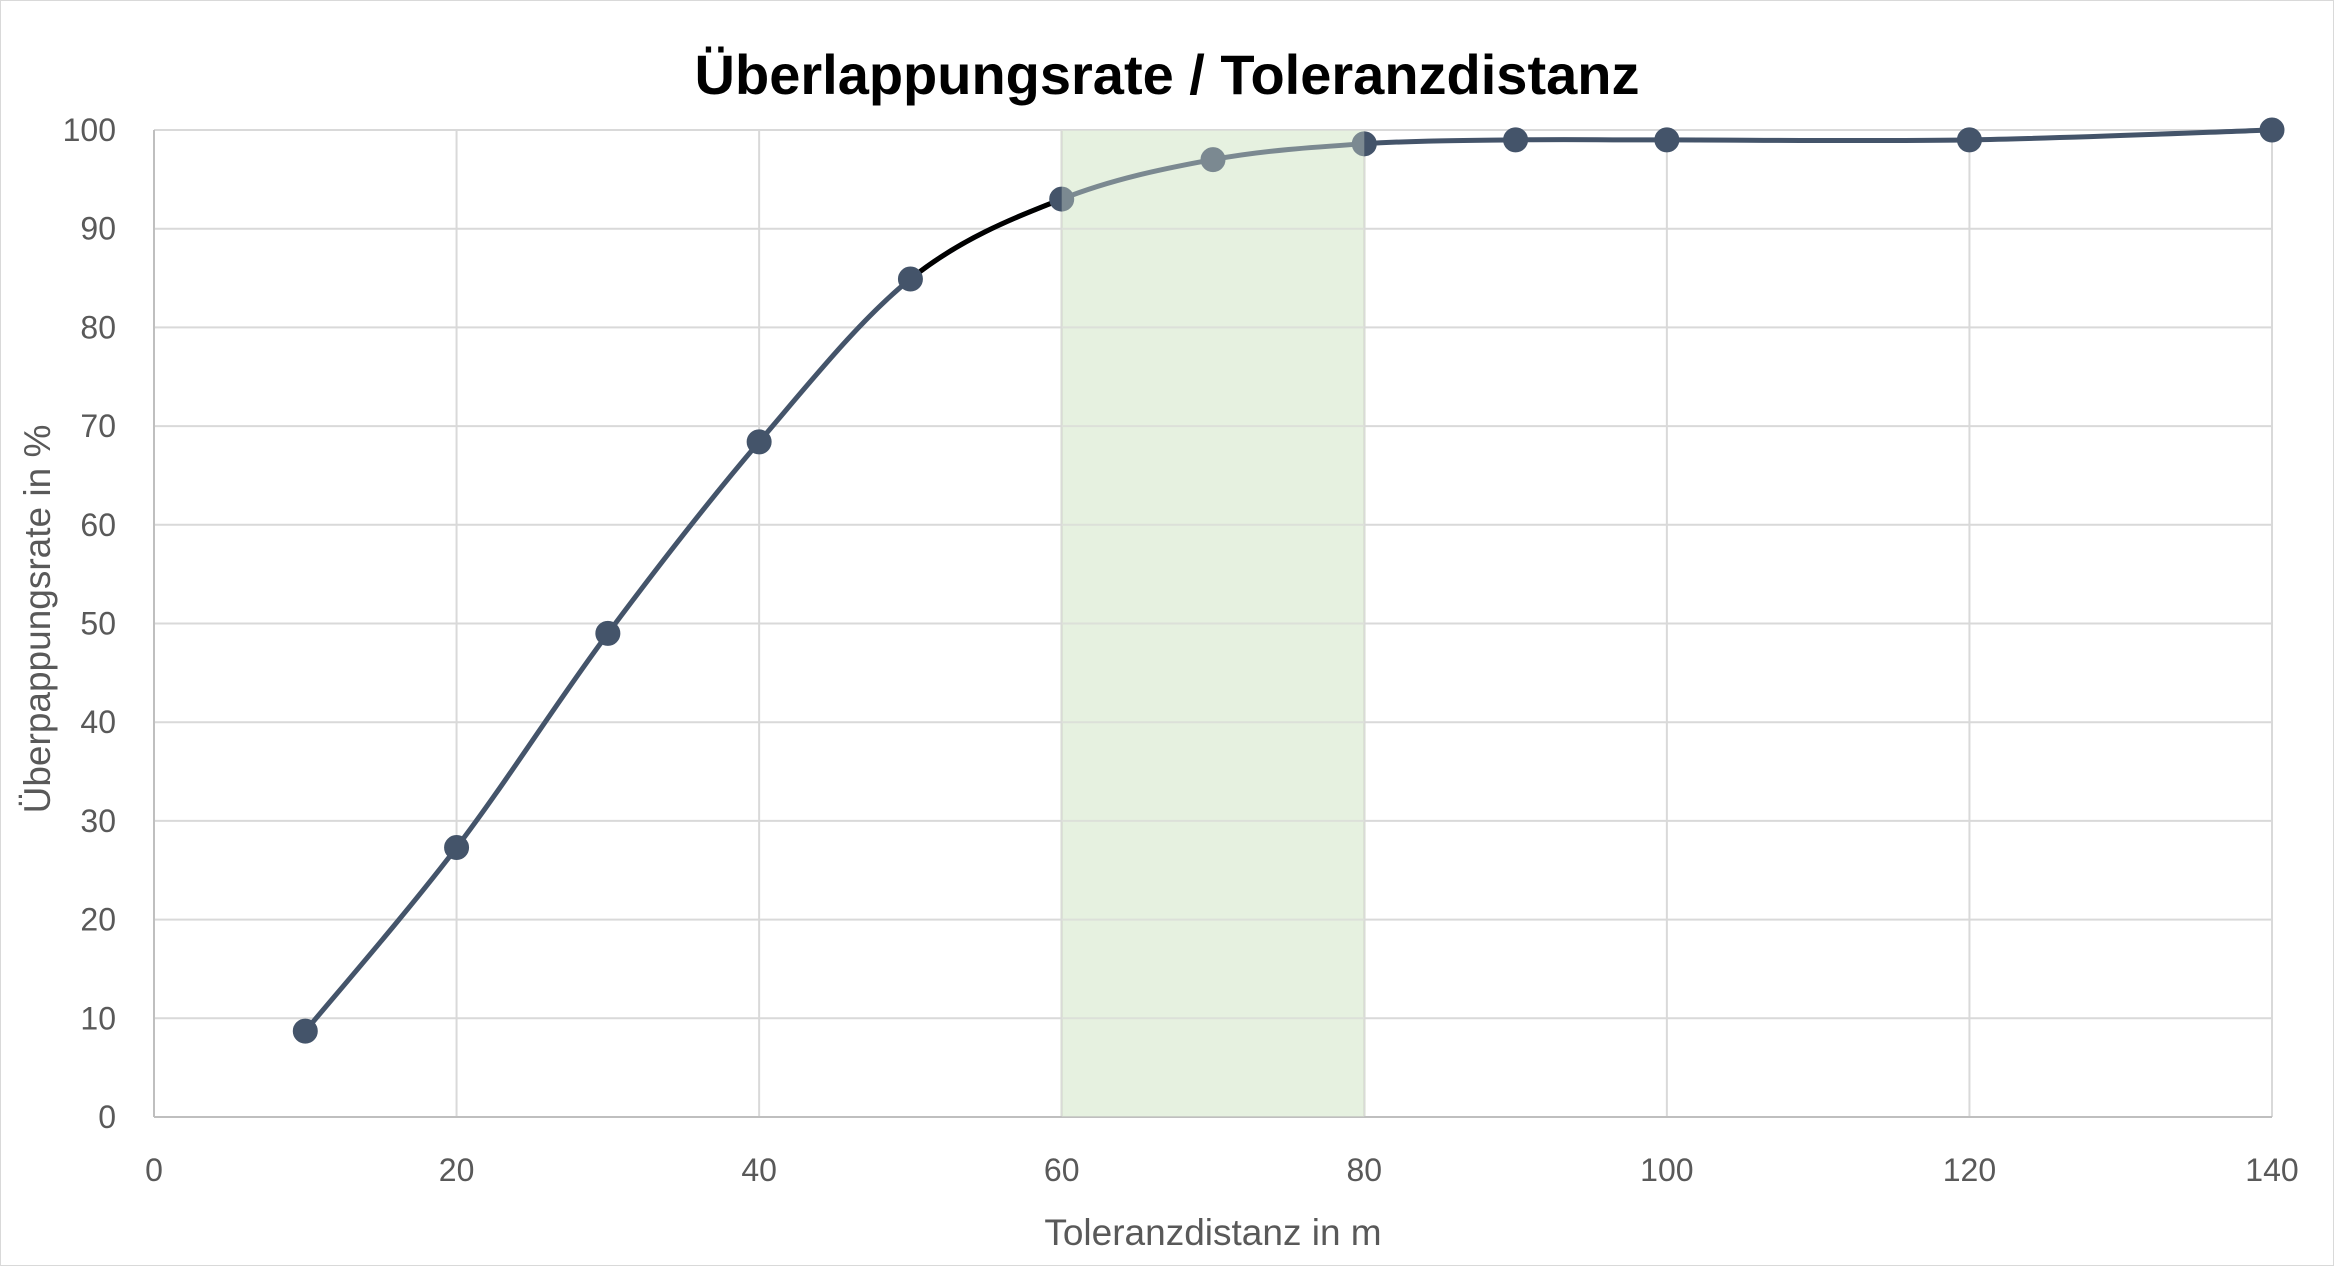  What do you see at coordinates (1364, 1170) in the screenshot?
I see `x-tick-label: 80` at bounding box center [1364, 1170].